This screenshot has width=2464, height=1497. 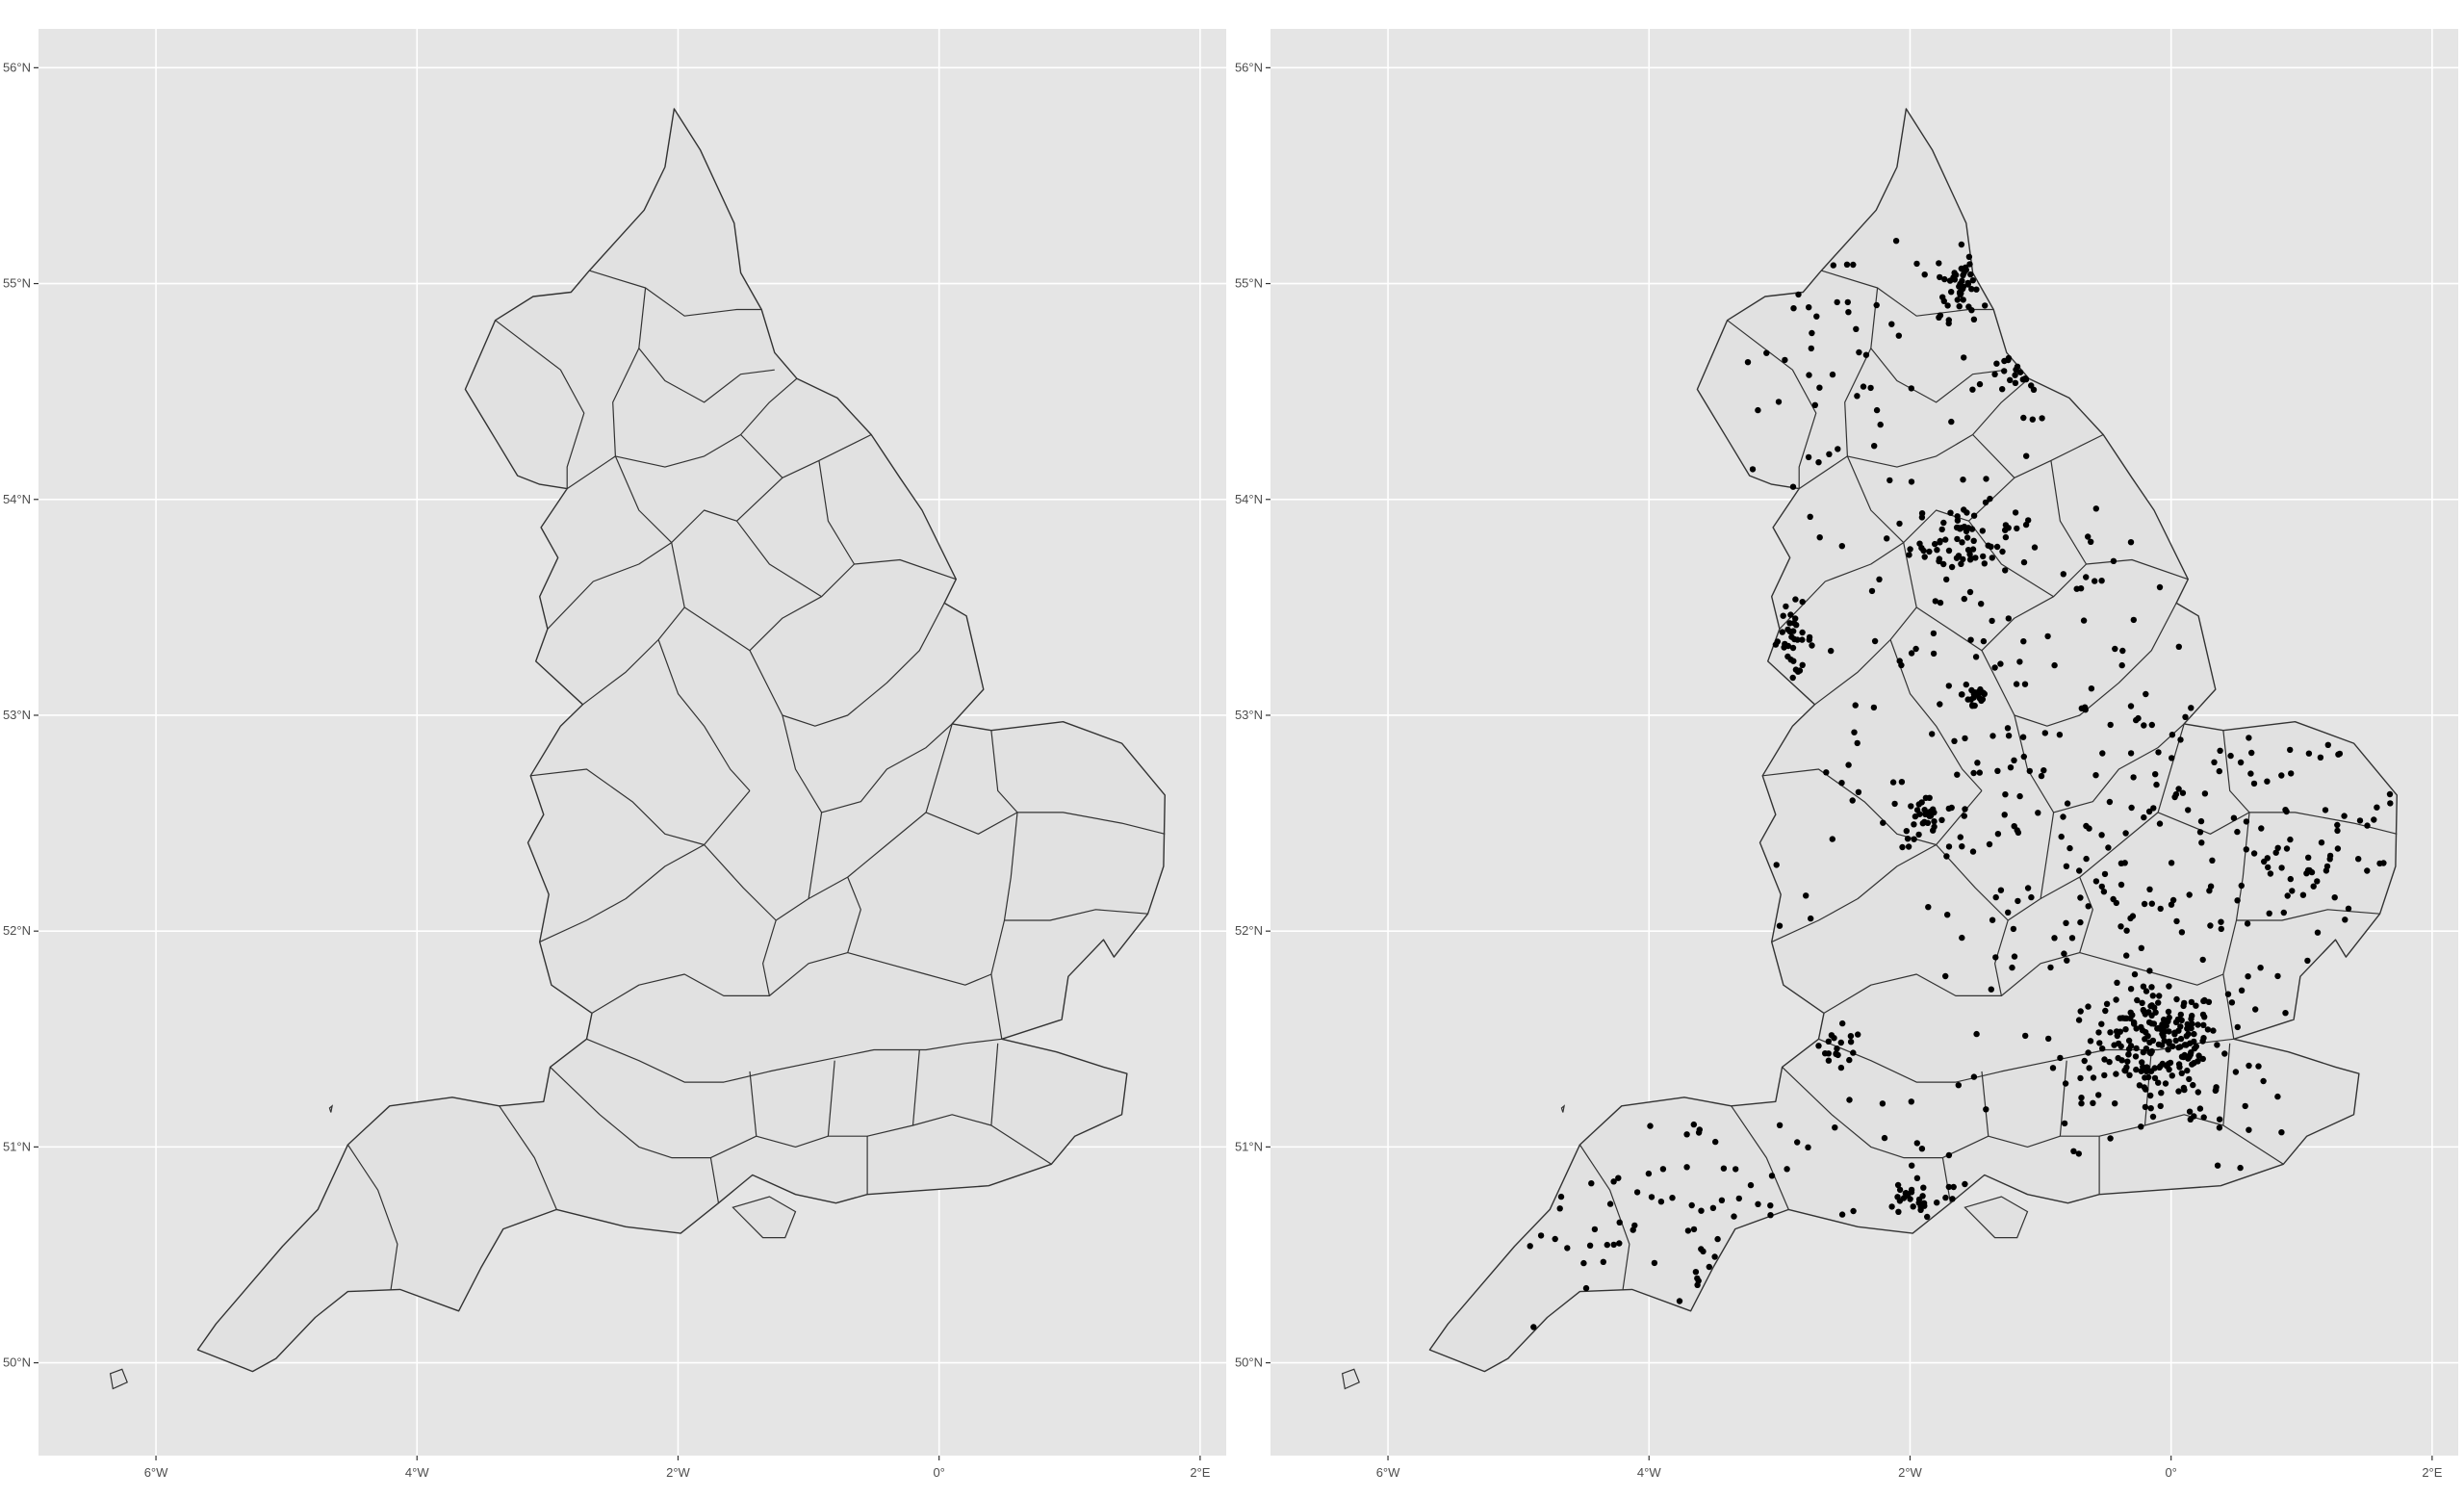 What do you see at coordinates (2432, 1472) in the screenshot?
I see `x-tick-label: 2°E` at bounding box center [2432, 1472].